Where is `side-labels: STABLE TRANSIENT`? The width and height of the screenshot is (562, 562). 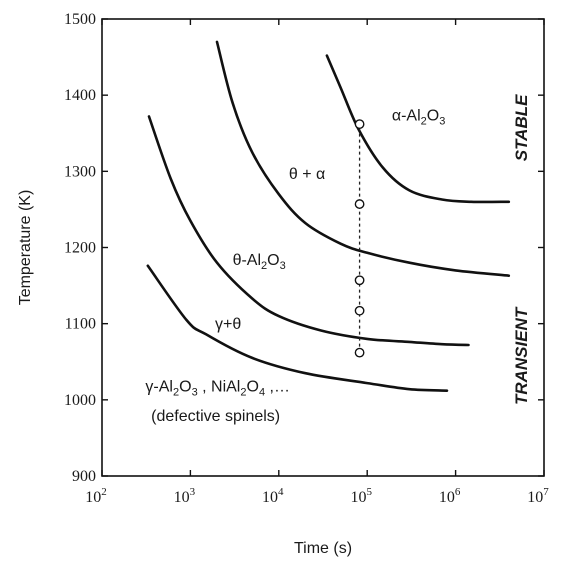 side-labels: STABLE TRANSIENT is located at coordinates (521, 249).